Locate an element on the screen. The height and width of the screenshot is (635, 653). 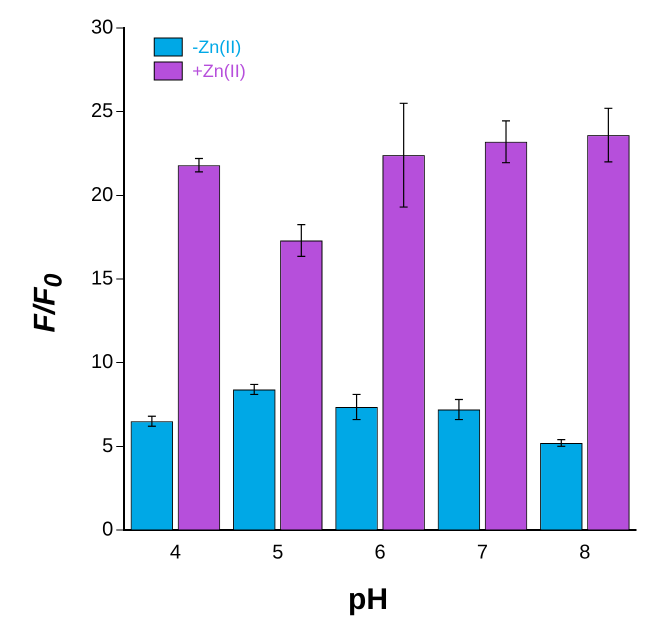
y-tick-label: 15 is located at coordinates (102, 279).